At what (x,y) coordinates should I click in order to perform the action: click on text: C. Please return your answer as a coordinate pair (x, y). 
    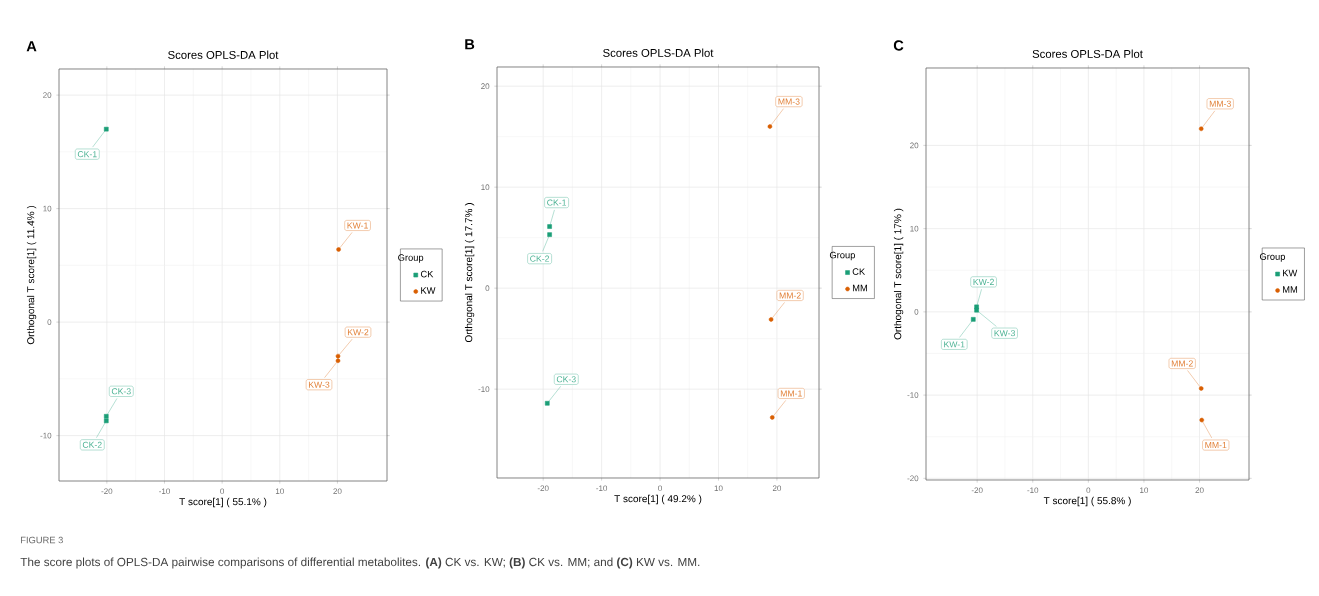
    Looking at the image, I should click on (898, 45).